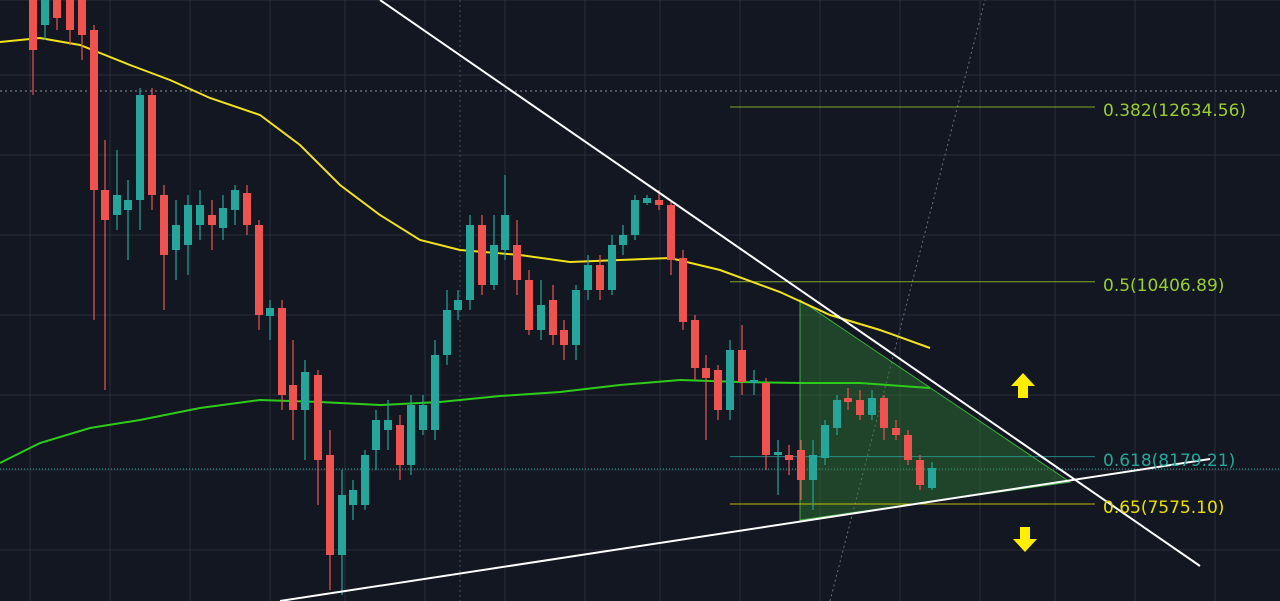 Image resolution: width=1280 pixels, height=601 pixels. What do you see at coordinates (1163, 286) in the screenshot?
I see `fib-label-05: 0.5(10406.89)` at bounding box center [1163, 286].